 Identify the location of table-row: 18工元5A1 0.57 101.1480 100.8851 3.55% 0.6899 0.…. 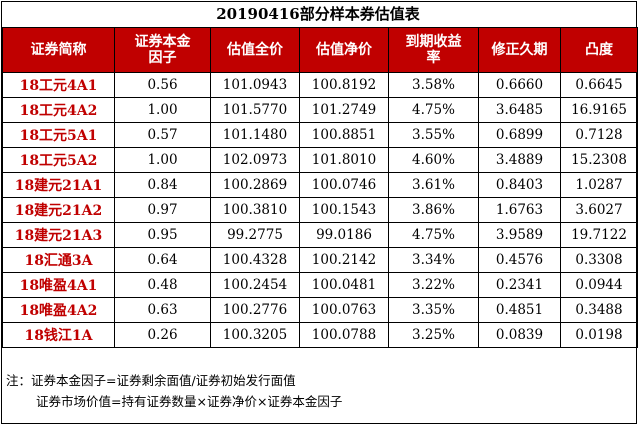
(320, 135).